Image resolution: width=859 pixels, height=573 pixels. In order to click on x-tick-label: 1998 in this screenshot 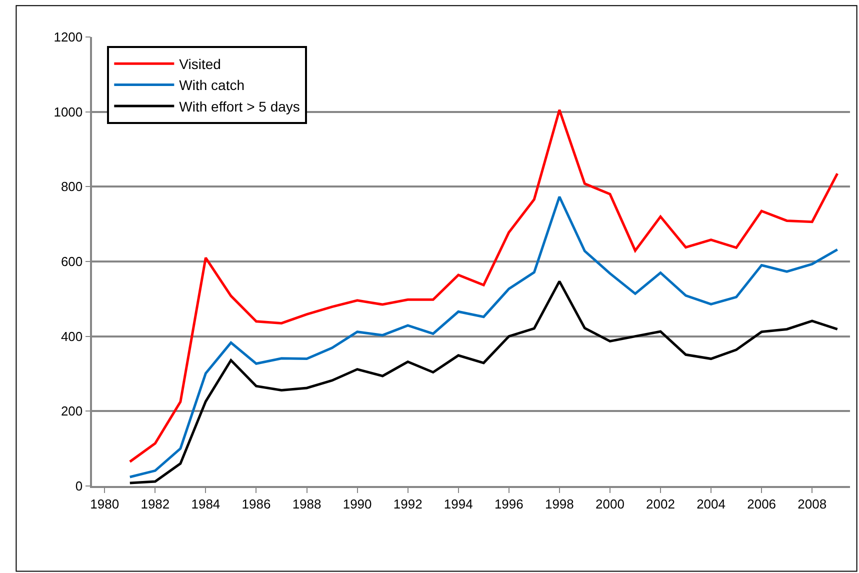, I will do `click(559, 504)`.